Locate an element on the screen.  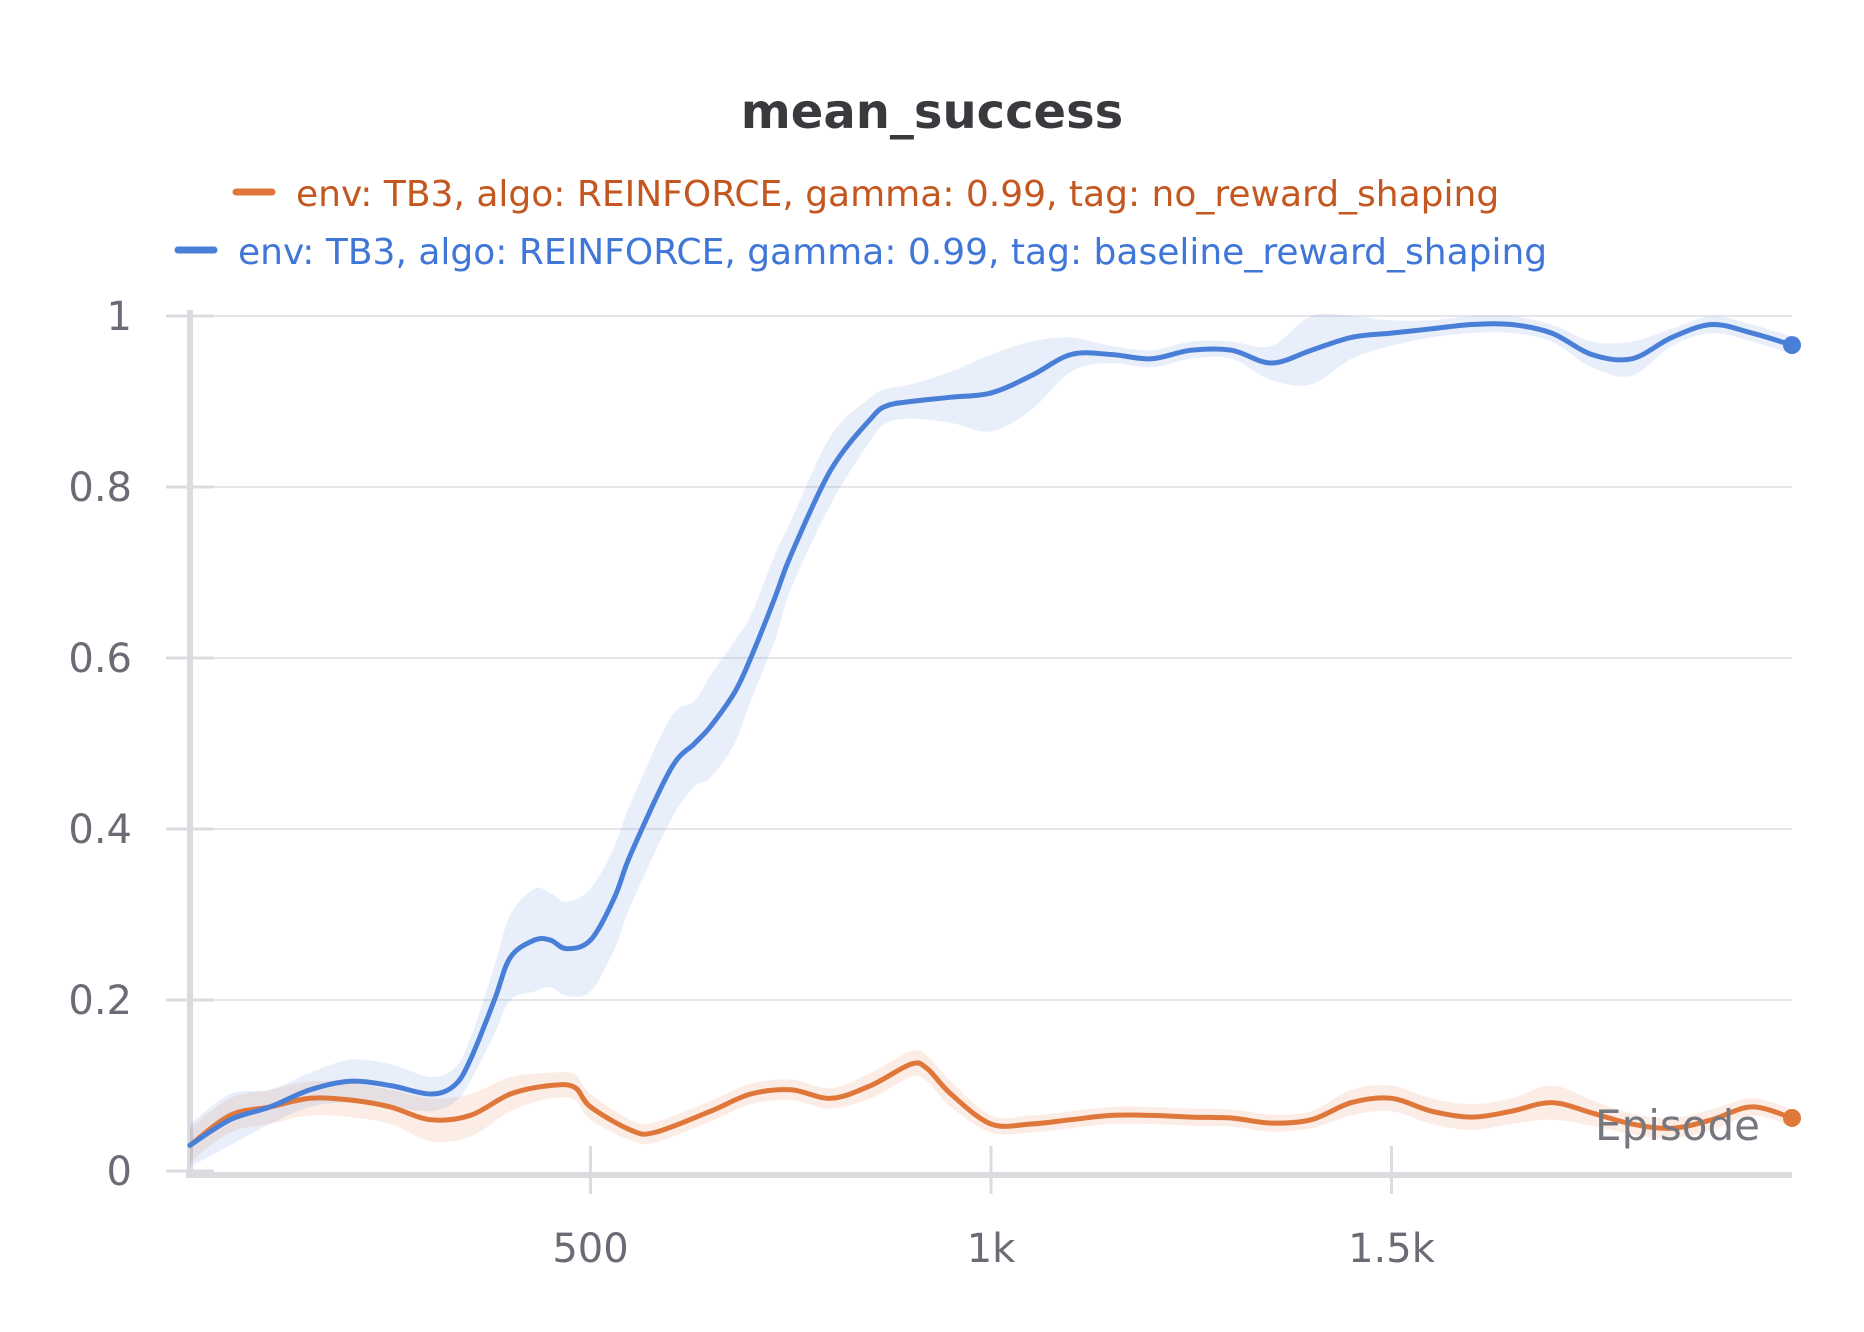
end-marker-no-reward-shaping is located at coordinates (1792, 1117).